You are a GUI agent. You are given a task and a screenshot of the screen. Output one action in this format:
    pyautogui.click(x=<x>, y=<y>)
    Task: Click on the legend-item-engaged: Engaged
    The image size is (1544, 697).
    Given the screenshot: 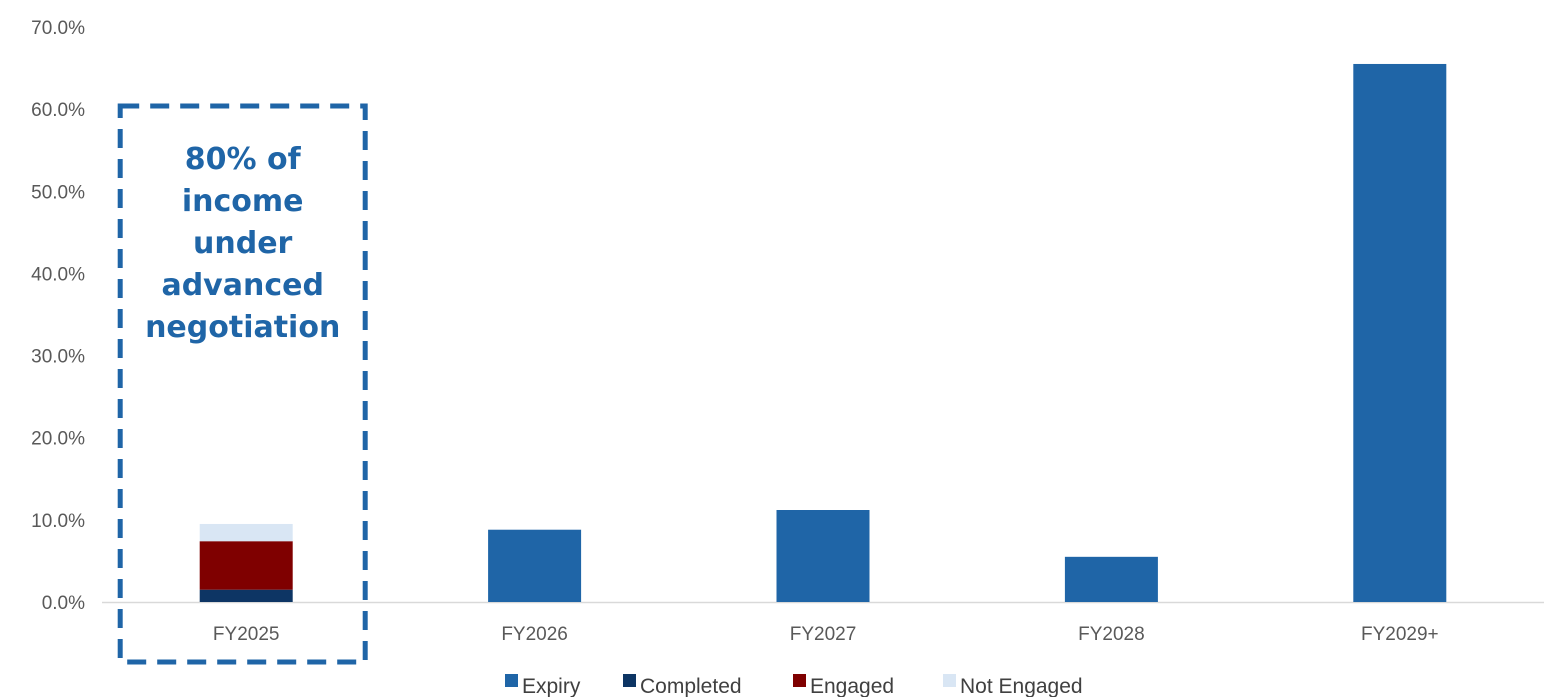 What is the action you would take?
    pyautogui.click(x=843, y=685)
    